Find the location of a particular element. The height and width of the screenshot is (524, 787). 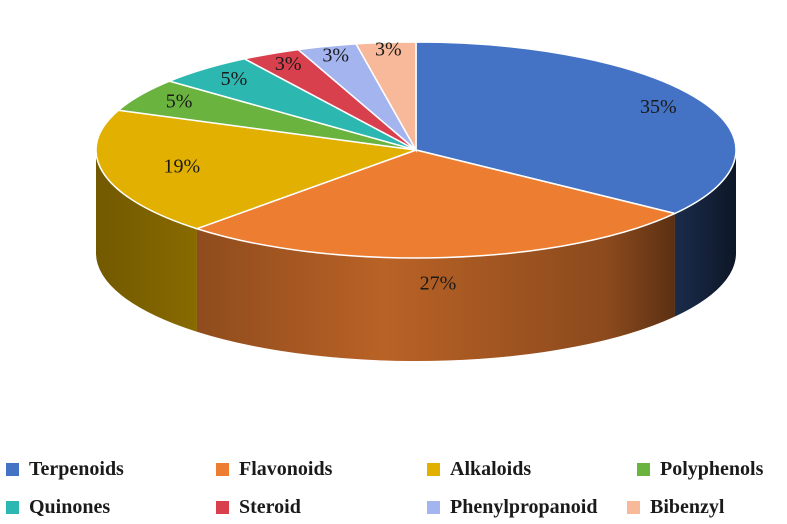

data-label-alkaloids: 19% is located at coordinates (181, 166).